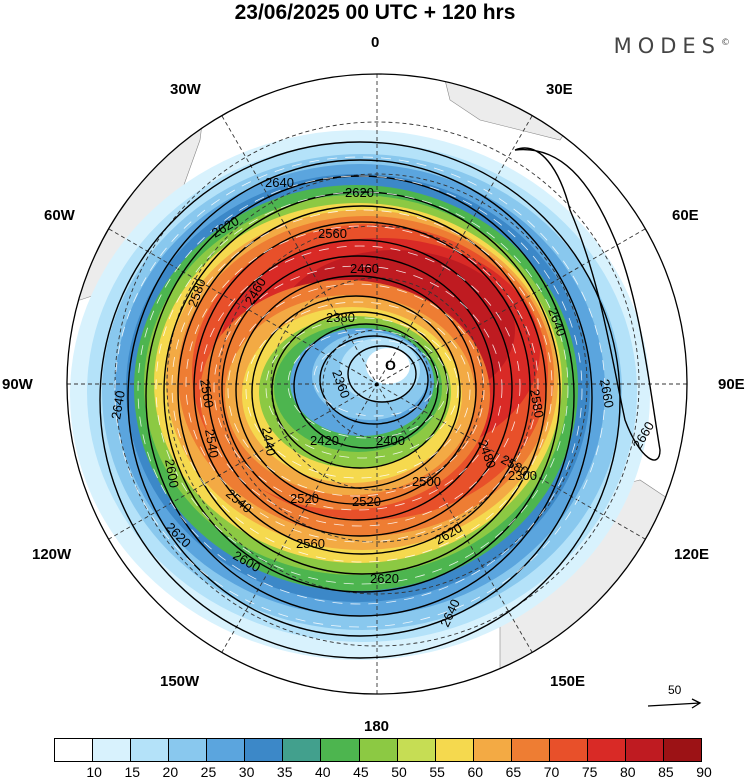 The height and width of the screenshot is (782, 750). What do you see at coordinates (537, 403) in the screenshot?
I see `contour-label: 2580` at bounding box center [537, 403].